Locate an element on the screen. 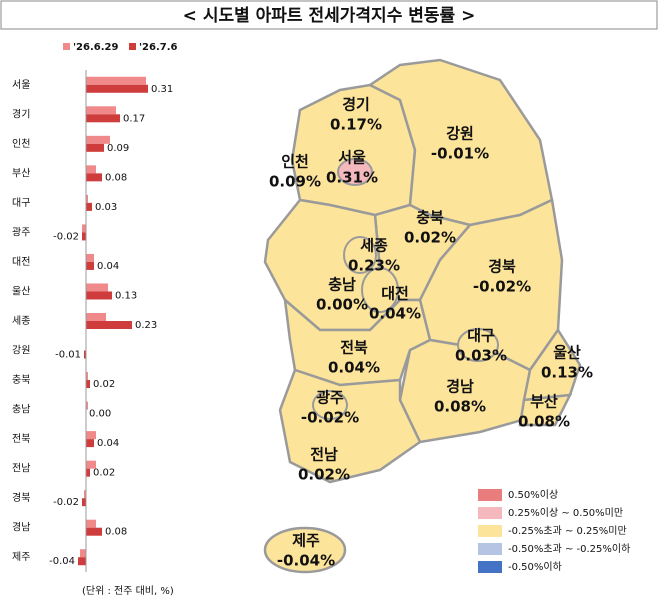 Image resolution: width=658 pixels, height=604 pixels. data-label: 0.00 is located at coordinates (100, 414).